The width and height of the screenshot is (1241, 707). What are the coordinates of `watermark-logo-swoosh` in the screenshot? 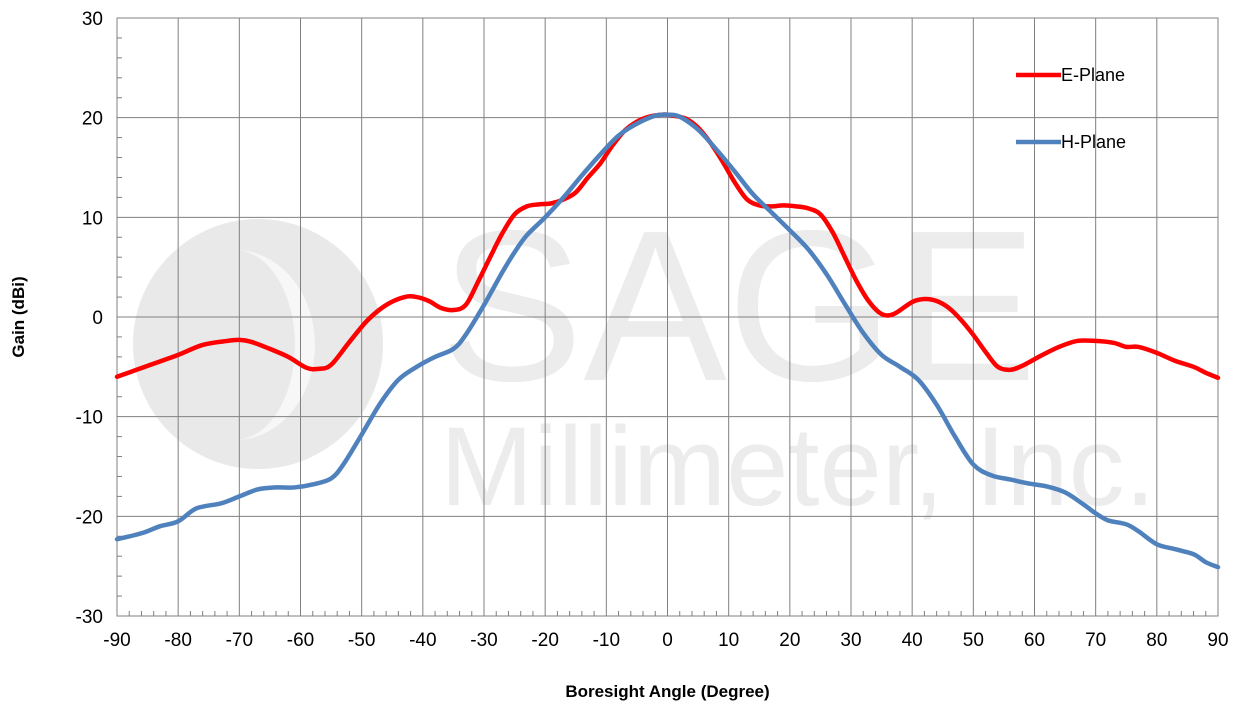 It's located at (275, 345).